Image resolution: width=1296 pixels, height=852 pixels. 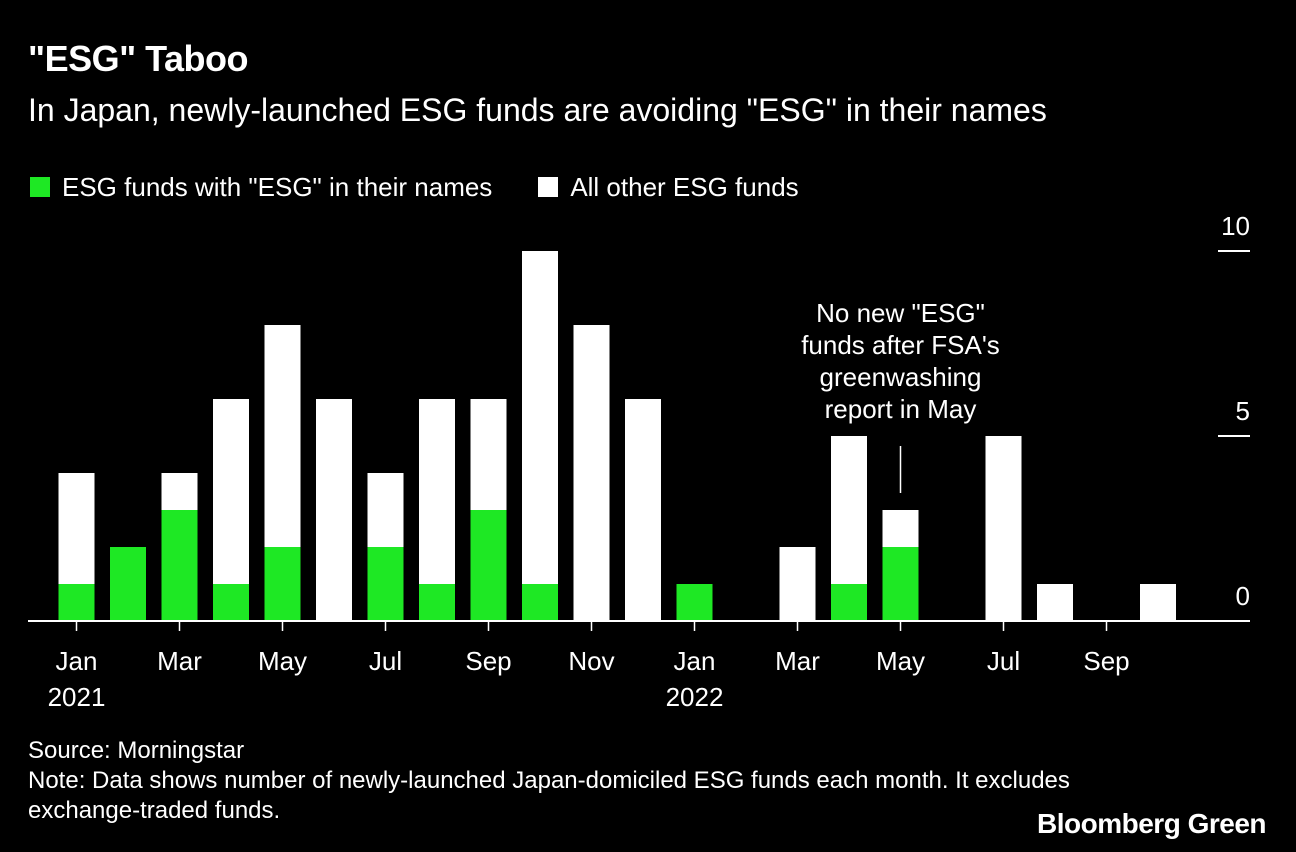 What do you see at coordinates (591, 661) in the screenshot?
I see `x-tick-label-nov: Nov` at bounding box center [591, 661].